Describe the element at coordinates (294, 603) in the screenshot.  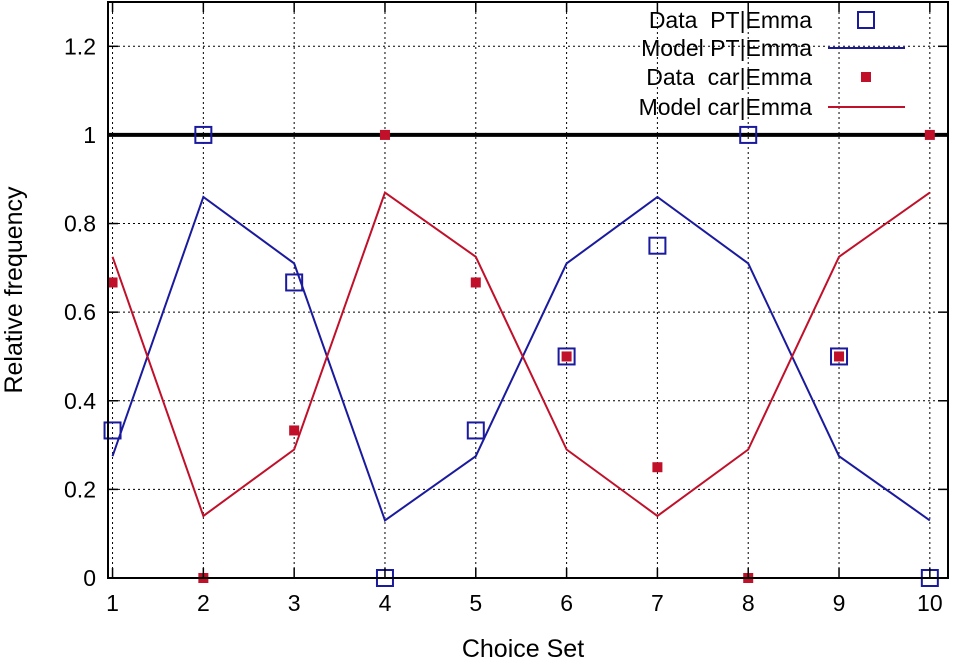
I see `x-tick-label: 3` at that location.